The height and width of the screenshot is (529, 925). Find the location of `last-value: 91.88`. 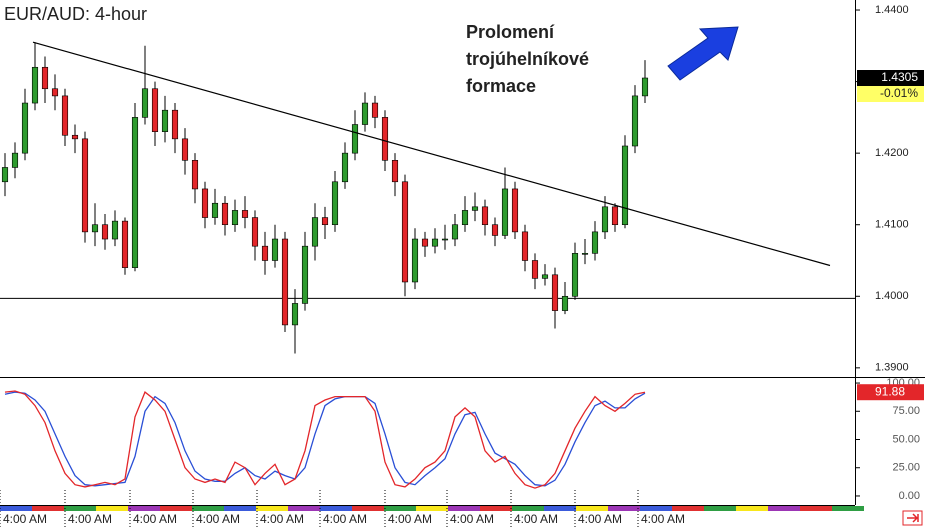

last-value: 91.88 is located at coordinates (890, 391).